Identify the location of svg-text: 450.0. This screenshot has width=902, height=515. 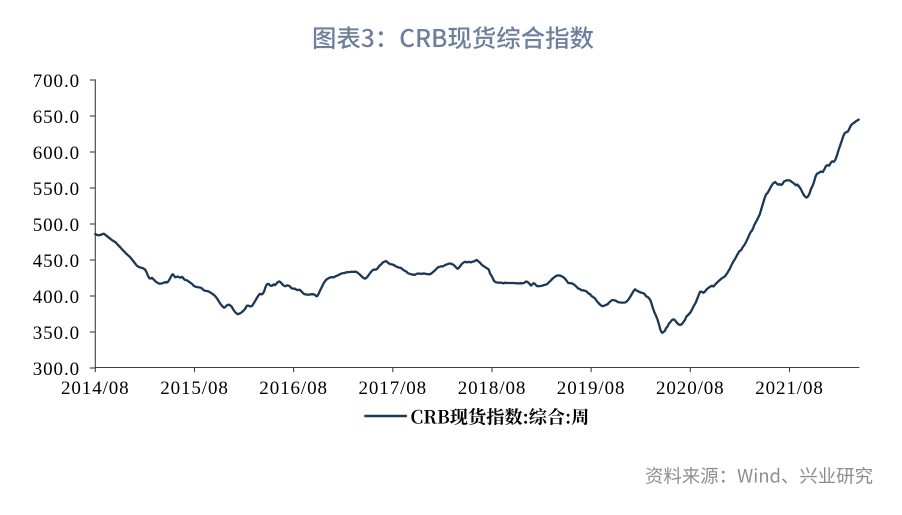
(56, 261).